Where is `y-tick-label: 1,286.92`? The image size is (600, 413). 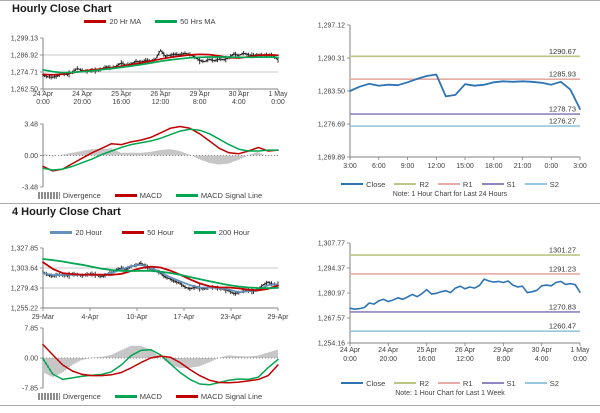
y-tick-label: 1,286.92 is located at coordinates (24, 55).